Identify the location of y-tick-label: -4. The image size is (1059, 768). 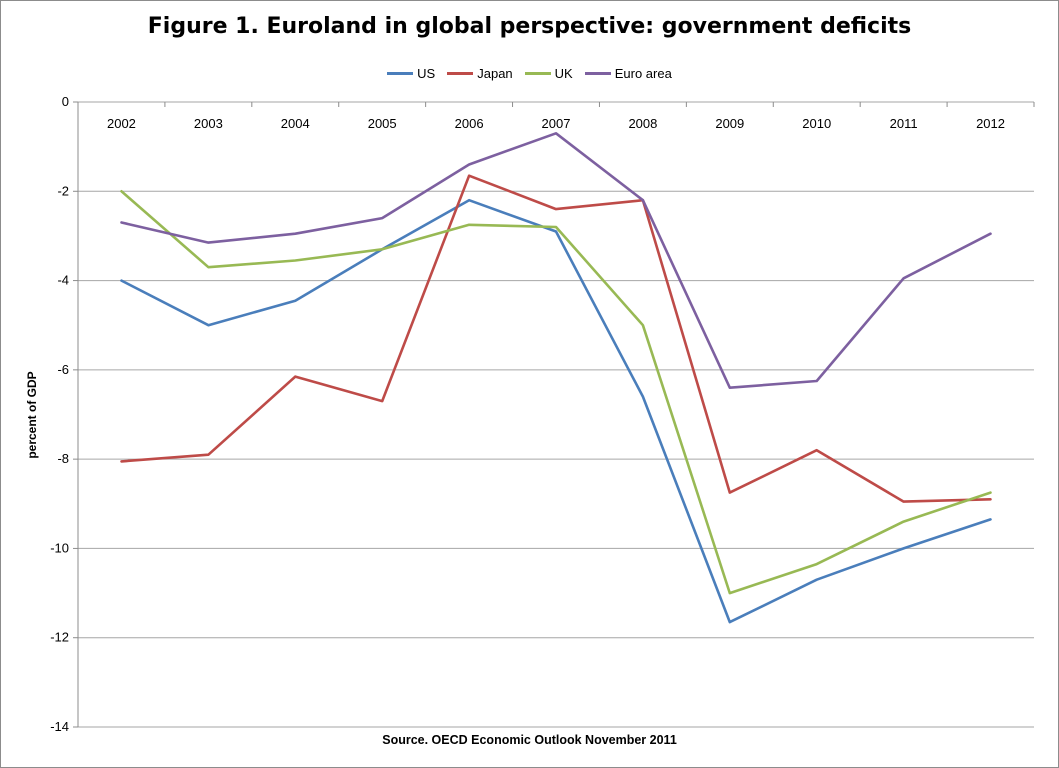
(63, 280).